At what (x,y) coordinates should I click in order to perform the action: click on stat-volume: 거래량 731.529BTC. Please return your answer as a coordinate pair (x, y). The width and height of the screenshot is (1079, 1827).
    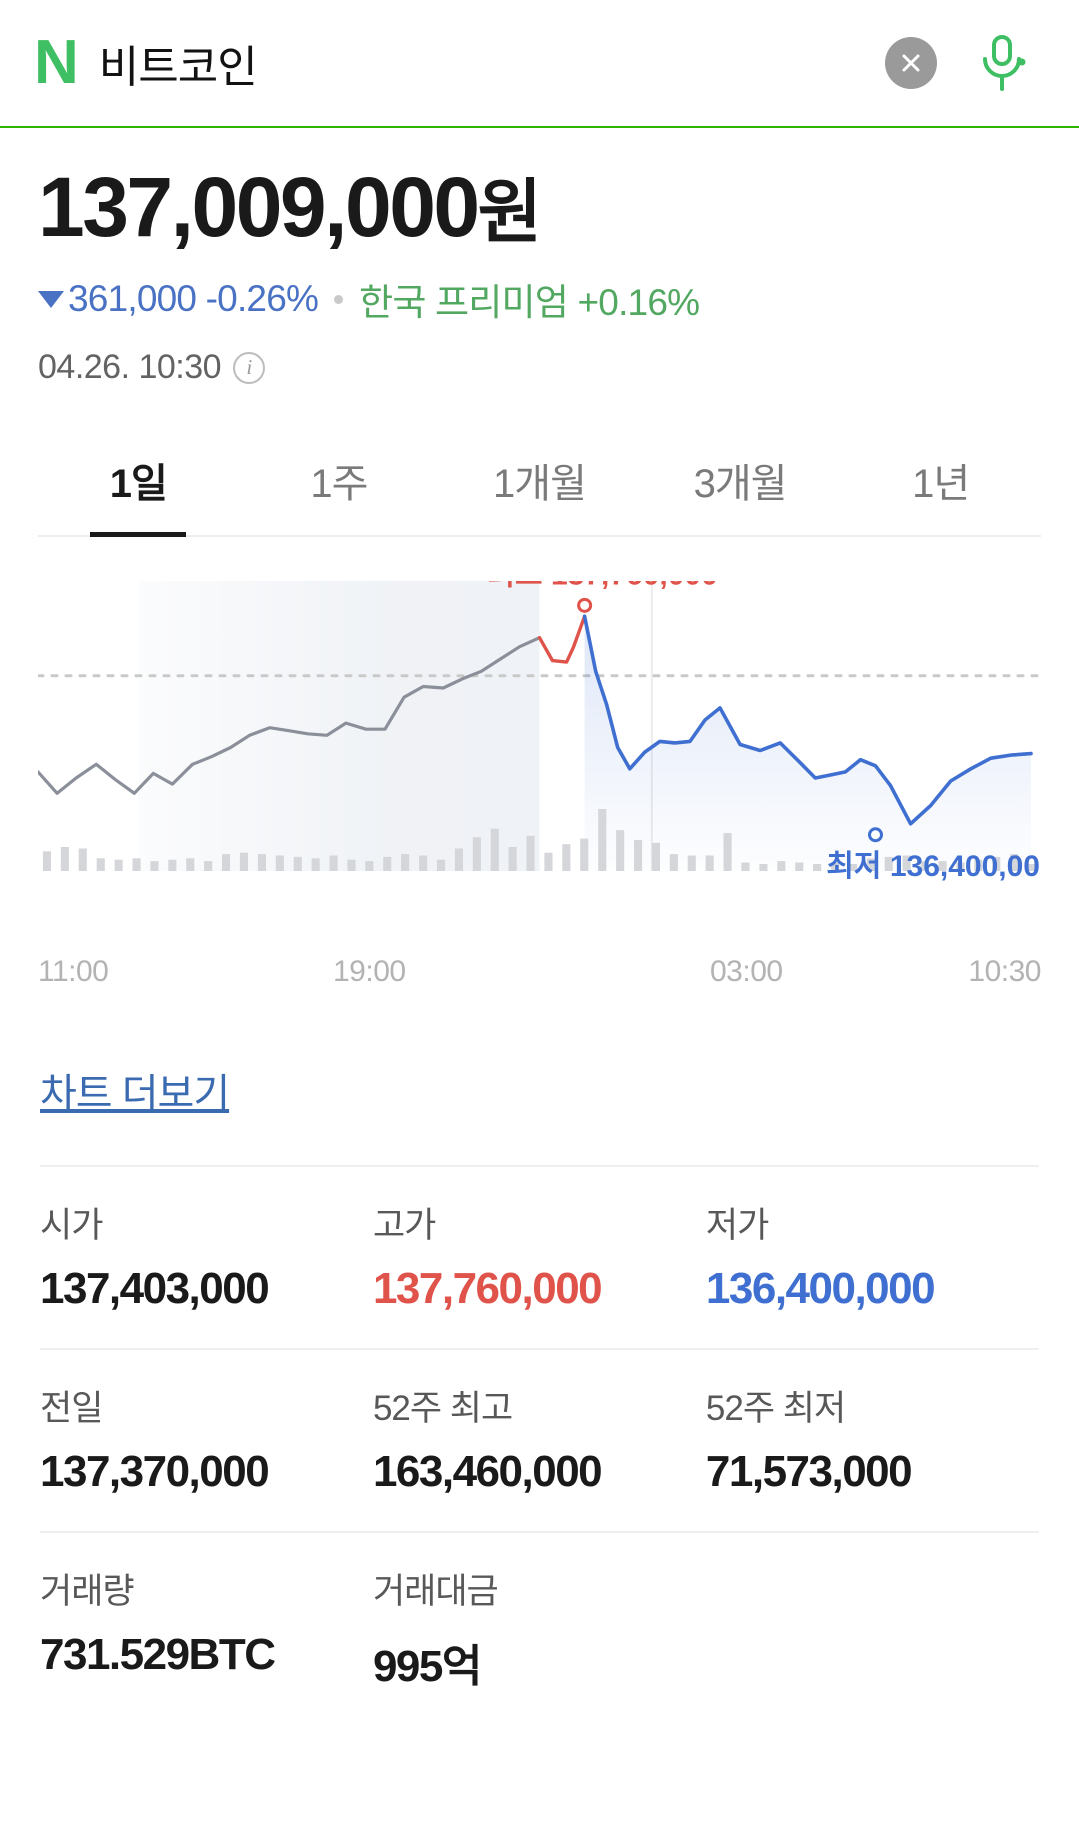
    Looking at the image, I should click on (206, 1628).